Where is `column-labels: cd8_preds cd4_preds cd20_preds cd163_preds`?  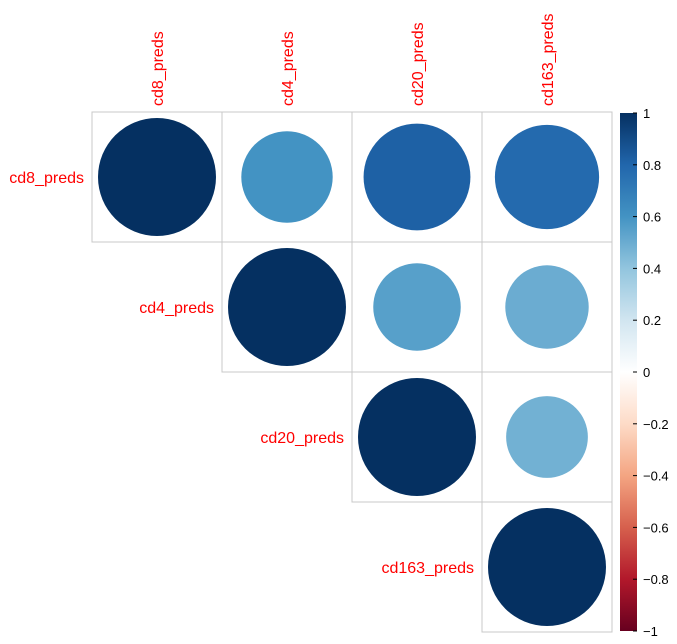
column-labels: cd8_preds cd4_preds cd20_preds cd163_preds is located at coordinates (353, 59).